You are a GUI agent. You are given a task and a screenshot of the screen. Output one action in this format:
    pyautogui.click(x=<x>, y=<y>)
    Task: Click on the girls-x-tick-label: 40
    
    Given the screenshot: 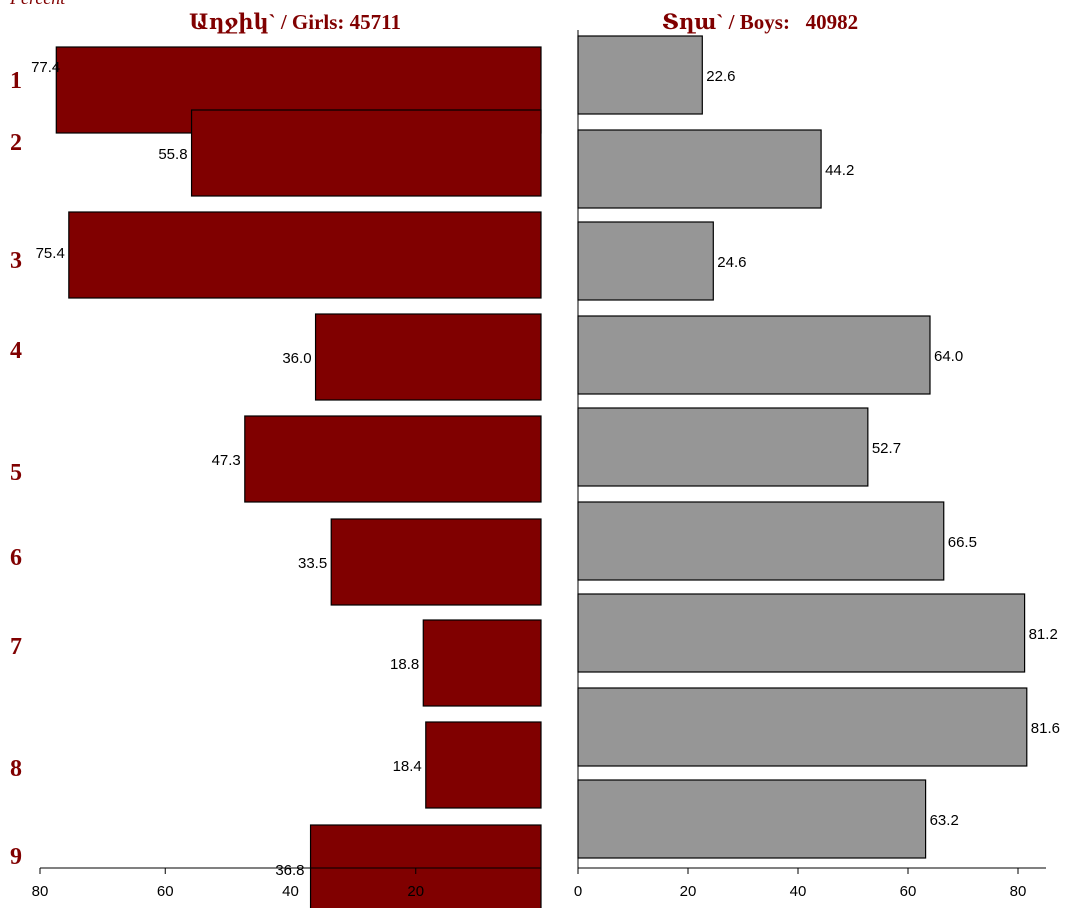 What is the action you would take?
    pyautogui.click(x=290, y=891)
    